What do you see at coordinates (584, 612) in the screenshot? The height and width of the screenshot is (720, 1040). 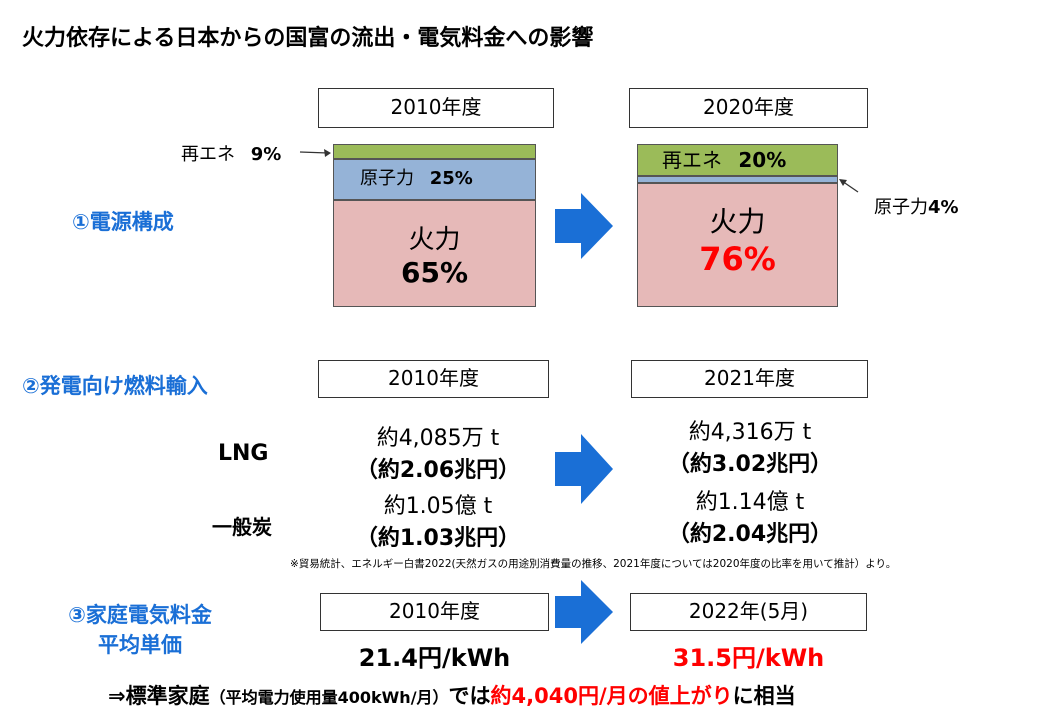 I see `arrow-icon-section3` at bounding box center [584, 612].